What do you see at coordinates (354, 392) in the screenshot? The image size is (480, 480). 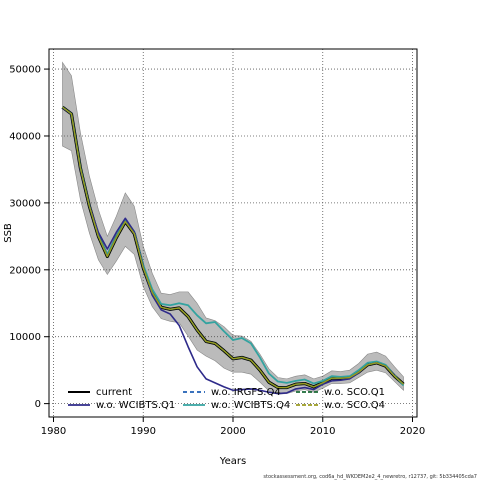 I see `legend-label-4: w.o. SCO.Q1` at bounding box center [354, 392].